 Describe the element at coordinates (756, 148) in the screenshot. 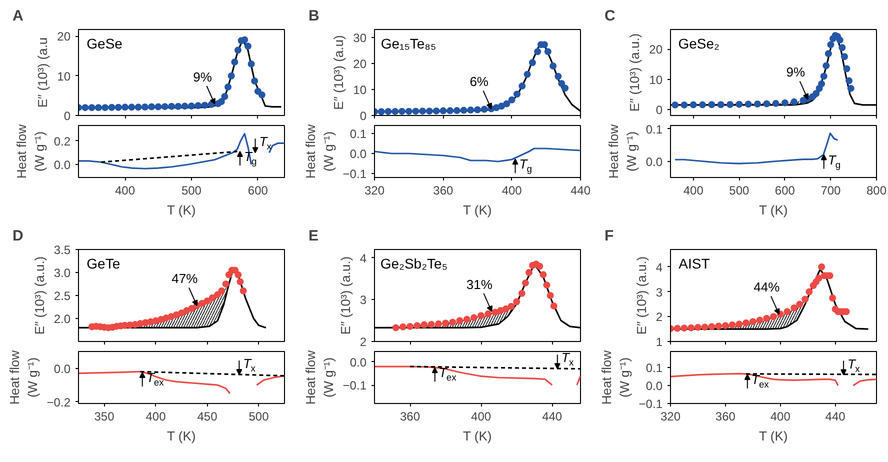

I see `line-series` at that location.